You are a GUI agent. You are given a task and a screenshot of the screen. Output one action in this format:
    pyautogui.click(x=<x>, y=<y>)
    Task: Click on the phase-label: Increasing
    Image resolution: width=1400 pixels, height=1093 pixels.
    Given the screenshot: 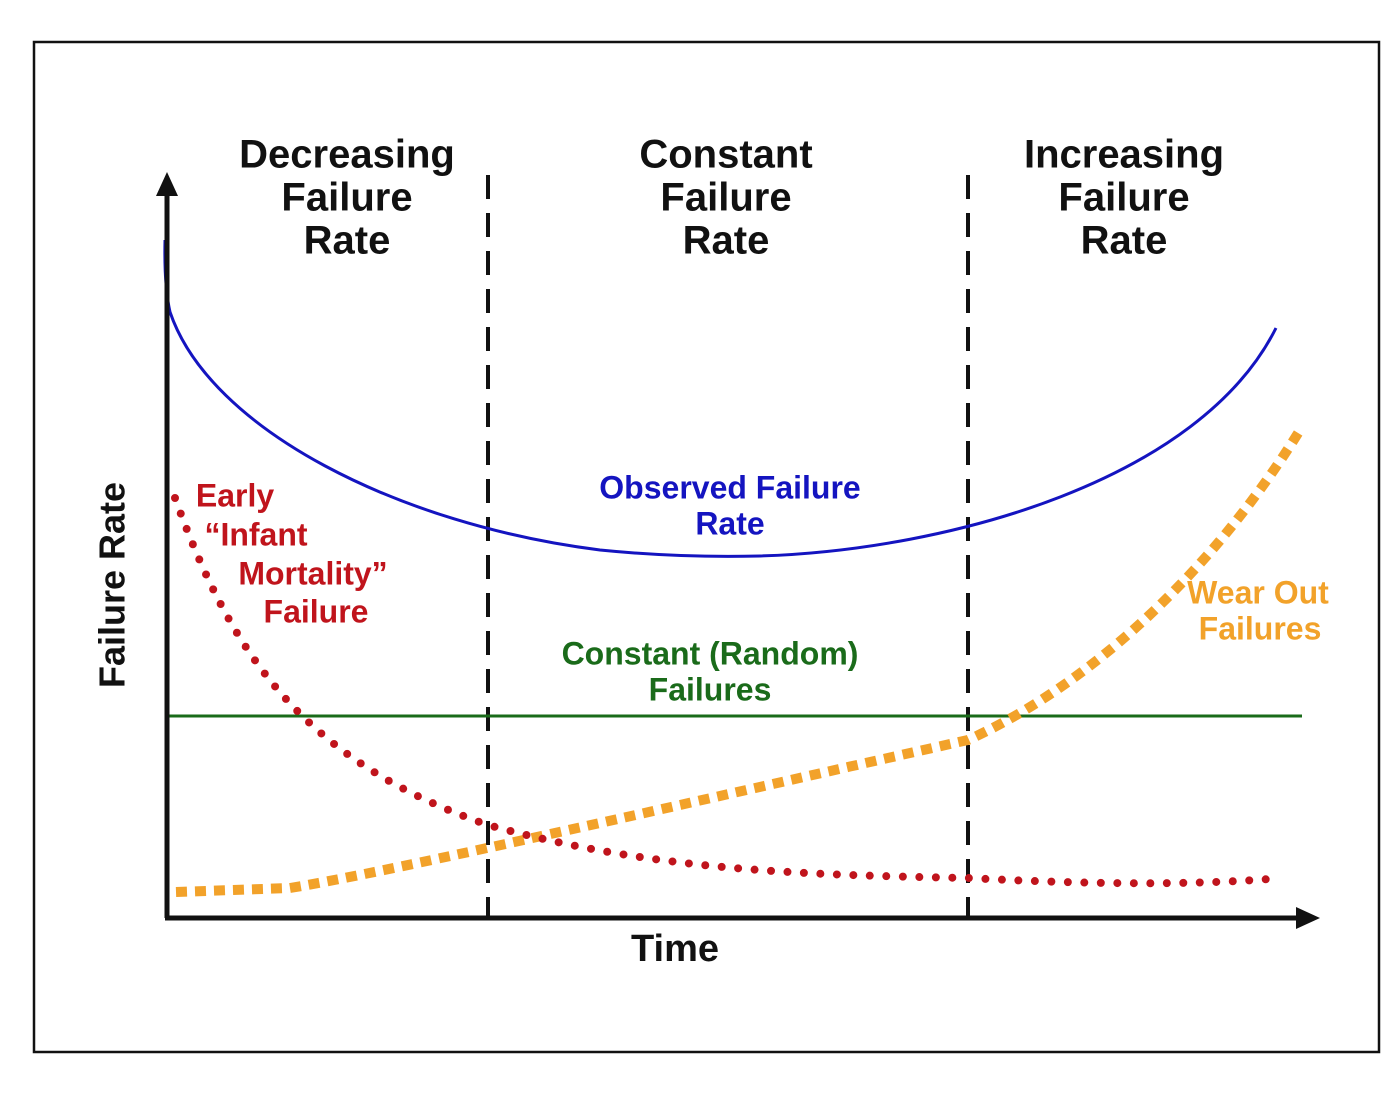 What is the action you would take?
    pyautogui.click(x=1124, y=155)
    